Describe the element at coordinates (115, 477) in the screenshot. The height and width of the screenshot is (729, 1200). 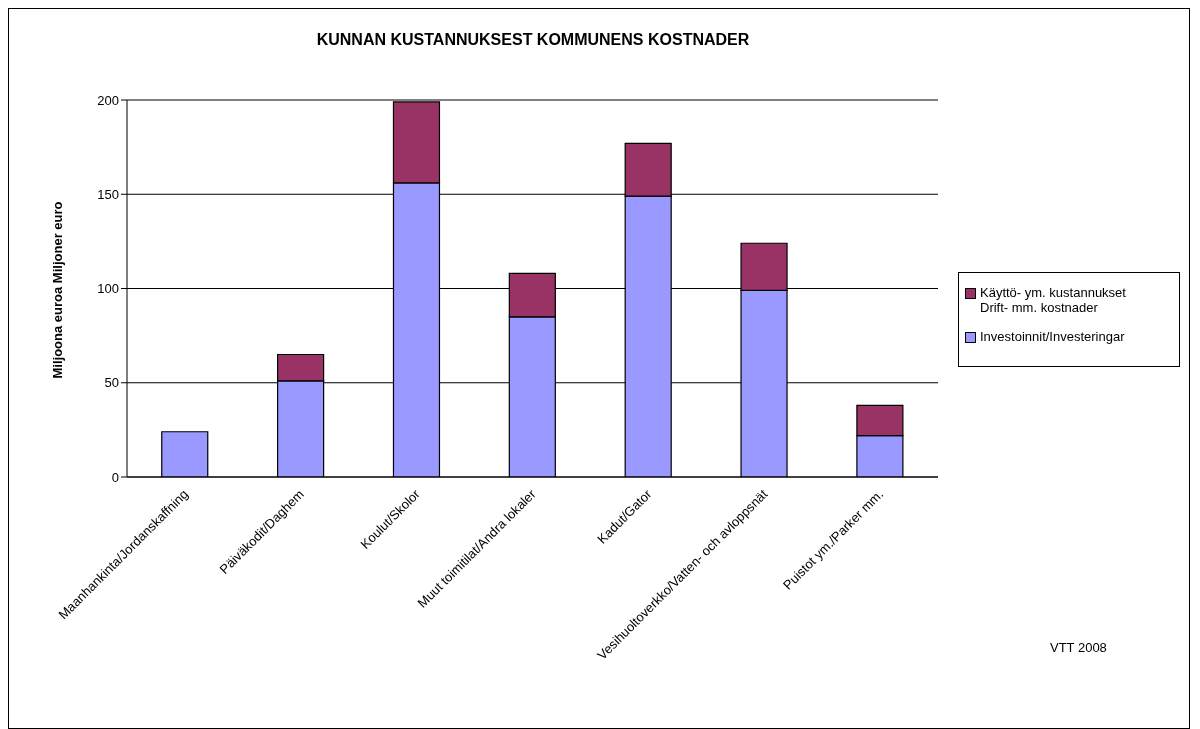
I see `y-tick-label: 0` at that location.